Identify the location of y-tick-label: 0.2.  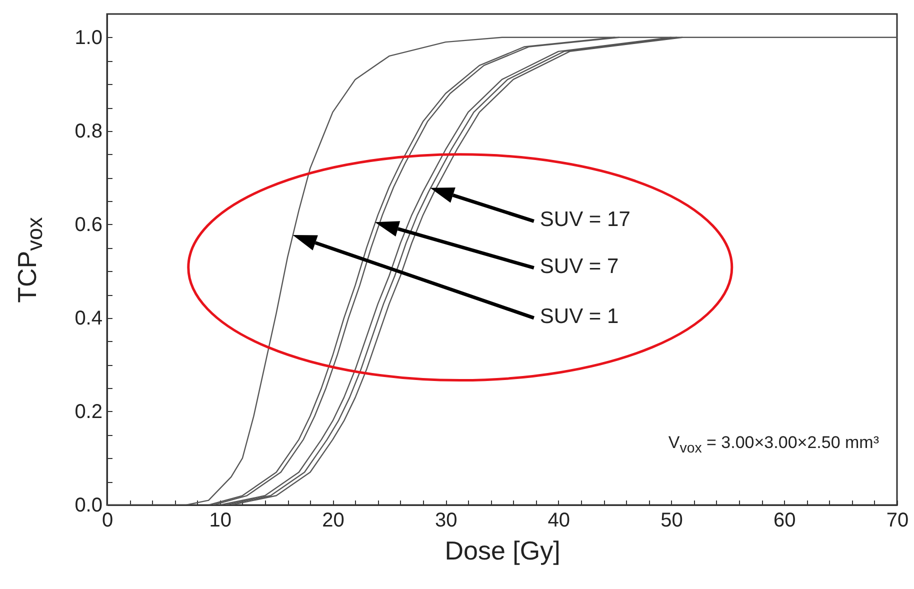
(88, 411).